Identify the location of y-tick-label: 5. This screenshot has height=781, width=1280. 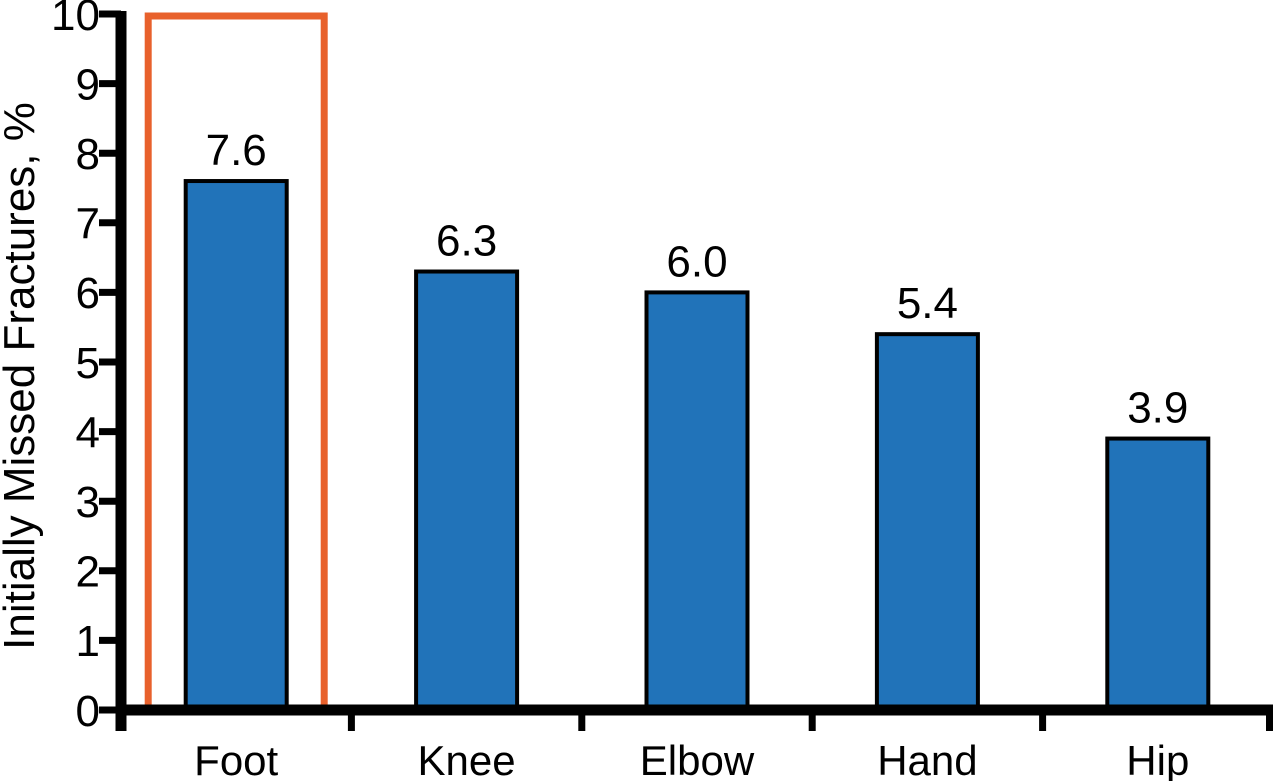
(88, 363).